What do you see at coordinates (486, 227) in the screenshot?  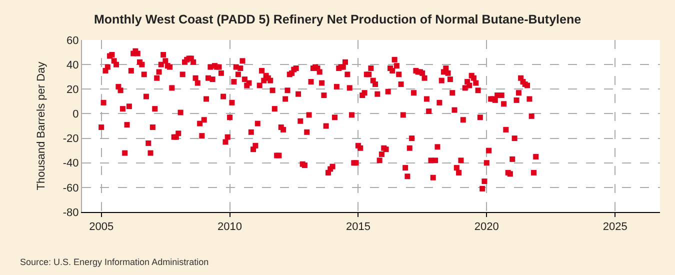 I see `x-tick-label: 2020` at bounding box center [486, 227].